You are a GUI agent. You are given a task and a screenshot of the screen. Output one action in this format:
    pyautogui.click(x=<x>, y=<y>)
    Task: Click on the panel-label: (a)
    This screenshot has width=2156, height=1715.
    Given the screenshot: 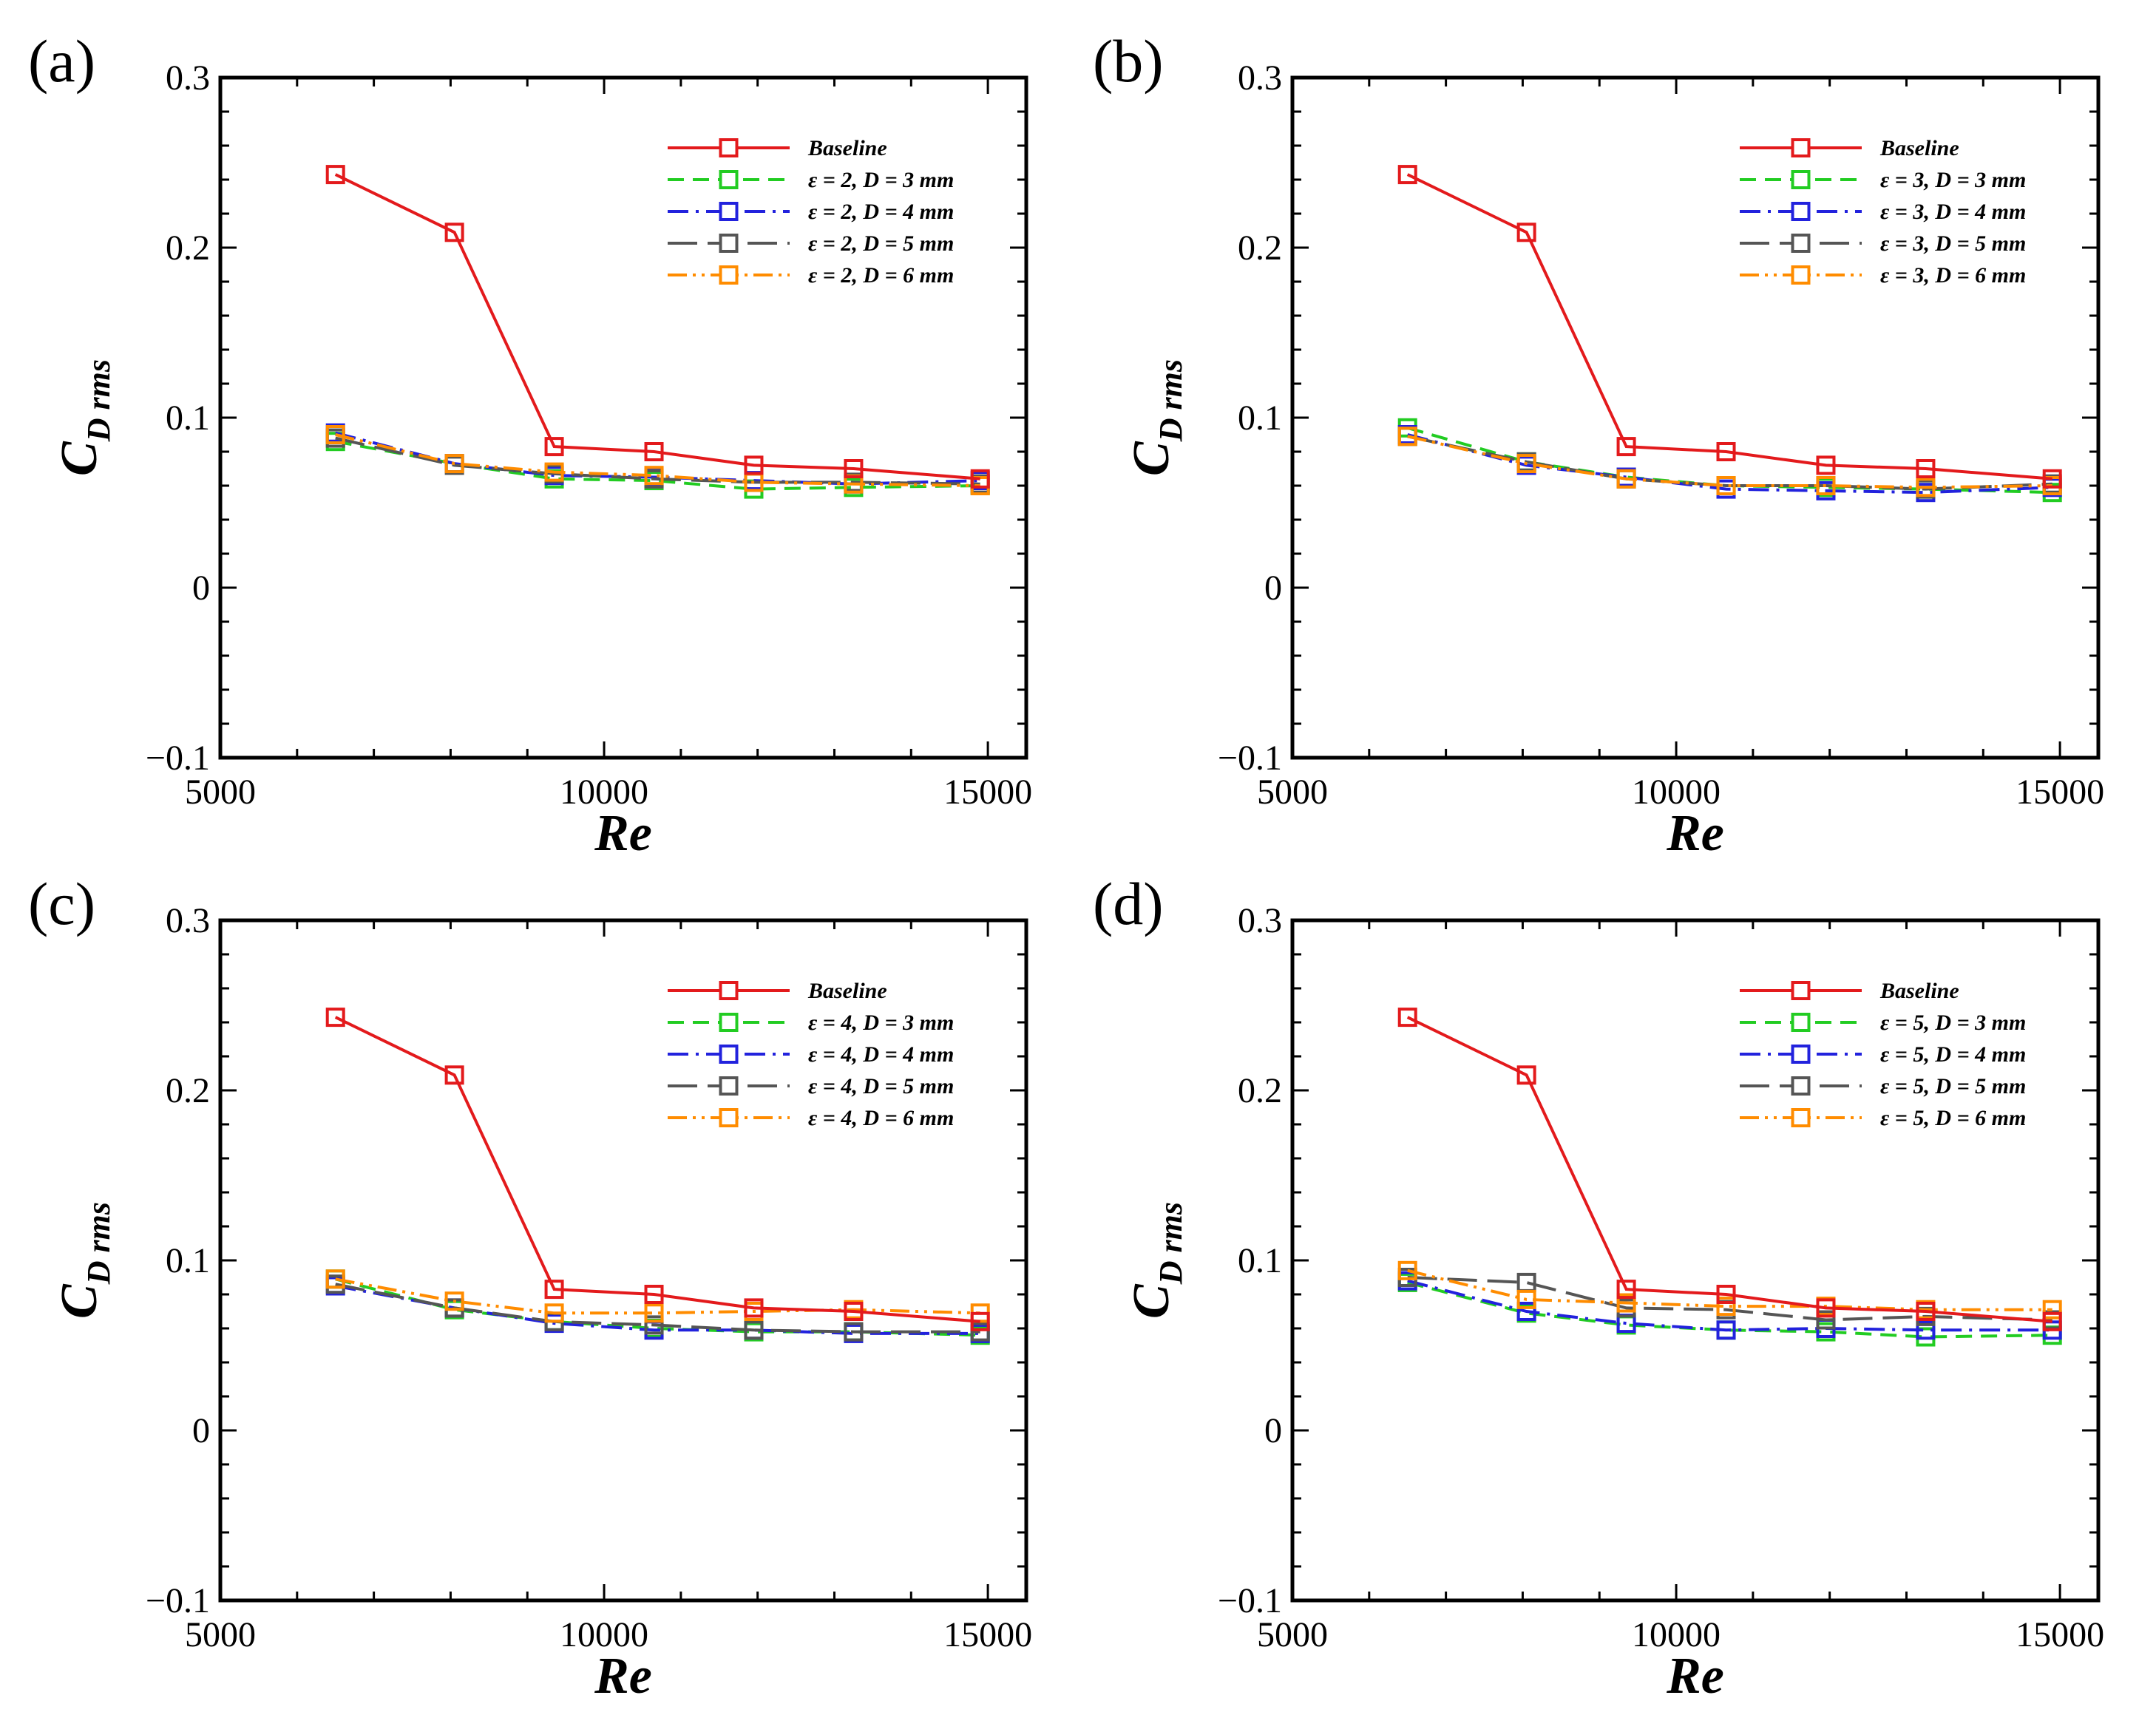 What is the action you would take?
    pyautogui.click(x=61, y=61)
    